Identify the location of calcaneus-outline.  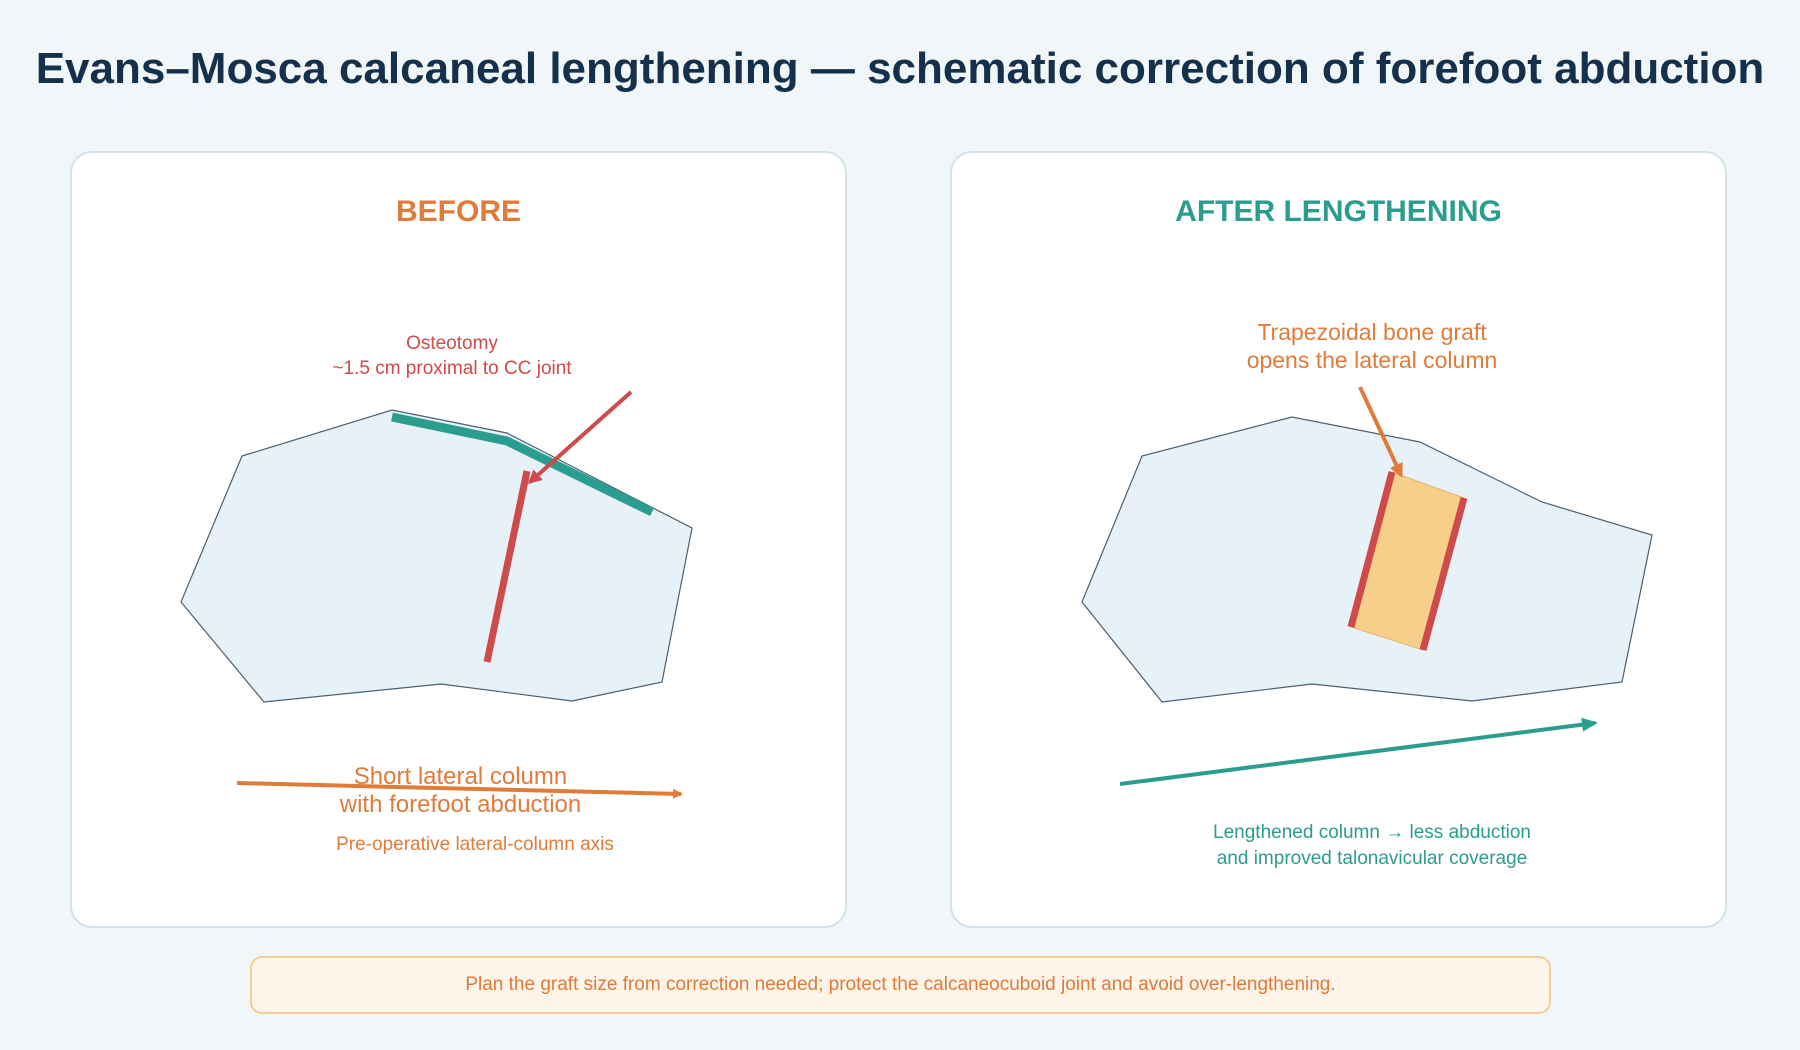
(436, 556).